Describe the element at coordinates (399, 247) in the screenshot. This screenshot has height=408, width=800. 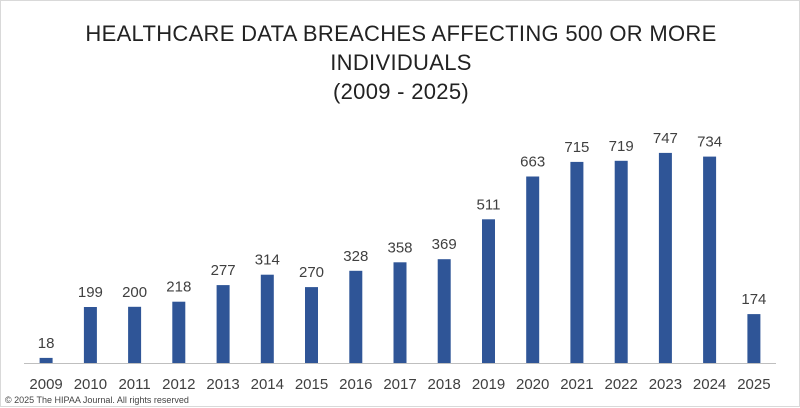
I see `value-label-2017: 358` at that location.